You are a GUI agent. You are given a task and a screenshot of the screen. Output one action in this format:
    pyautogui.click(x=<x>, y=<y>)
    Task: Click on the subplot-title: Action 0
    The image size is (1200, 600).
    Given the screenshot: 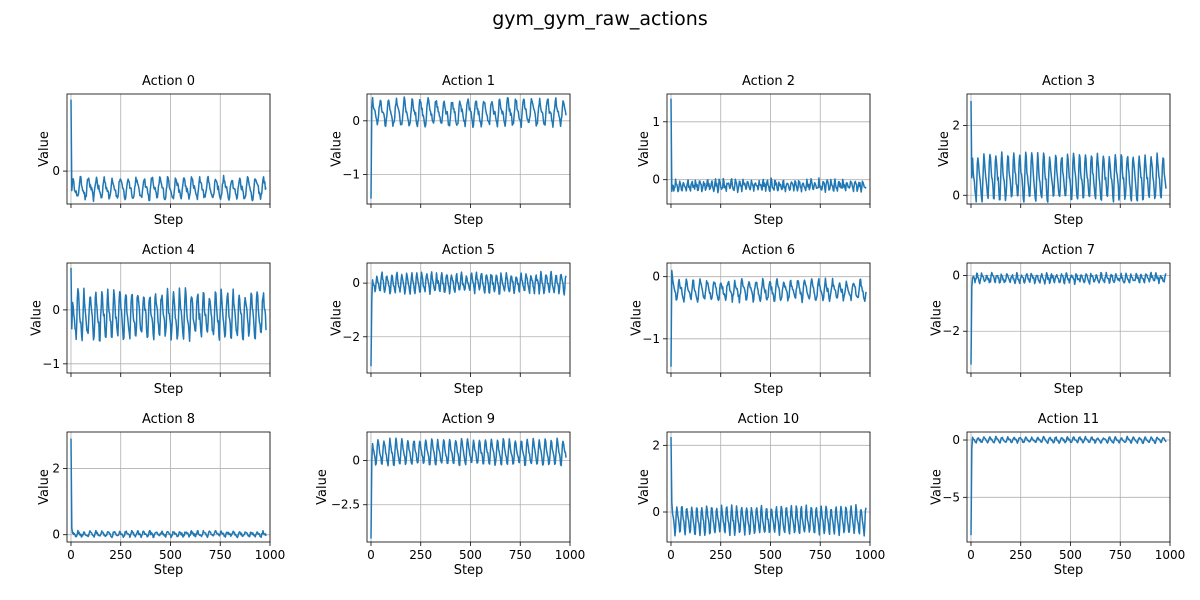 What is the action you would take?
    pyautogui.click(x=168, y=81)
    